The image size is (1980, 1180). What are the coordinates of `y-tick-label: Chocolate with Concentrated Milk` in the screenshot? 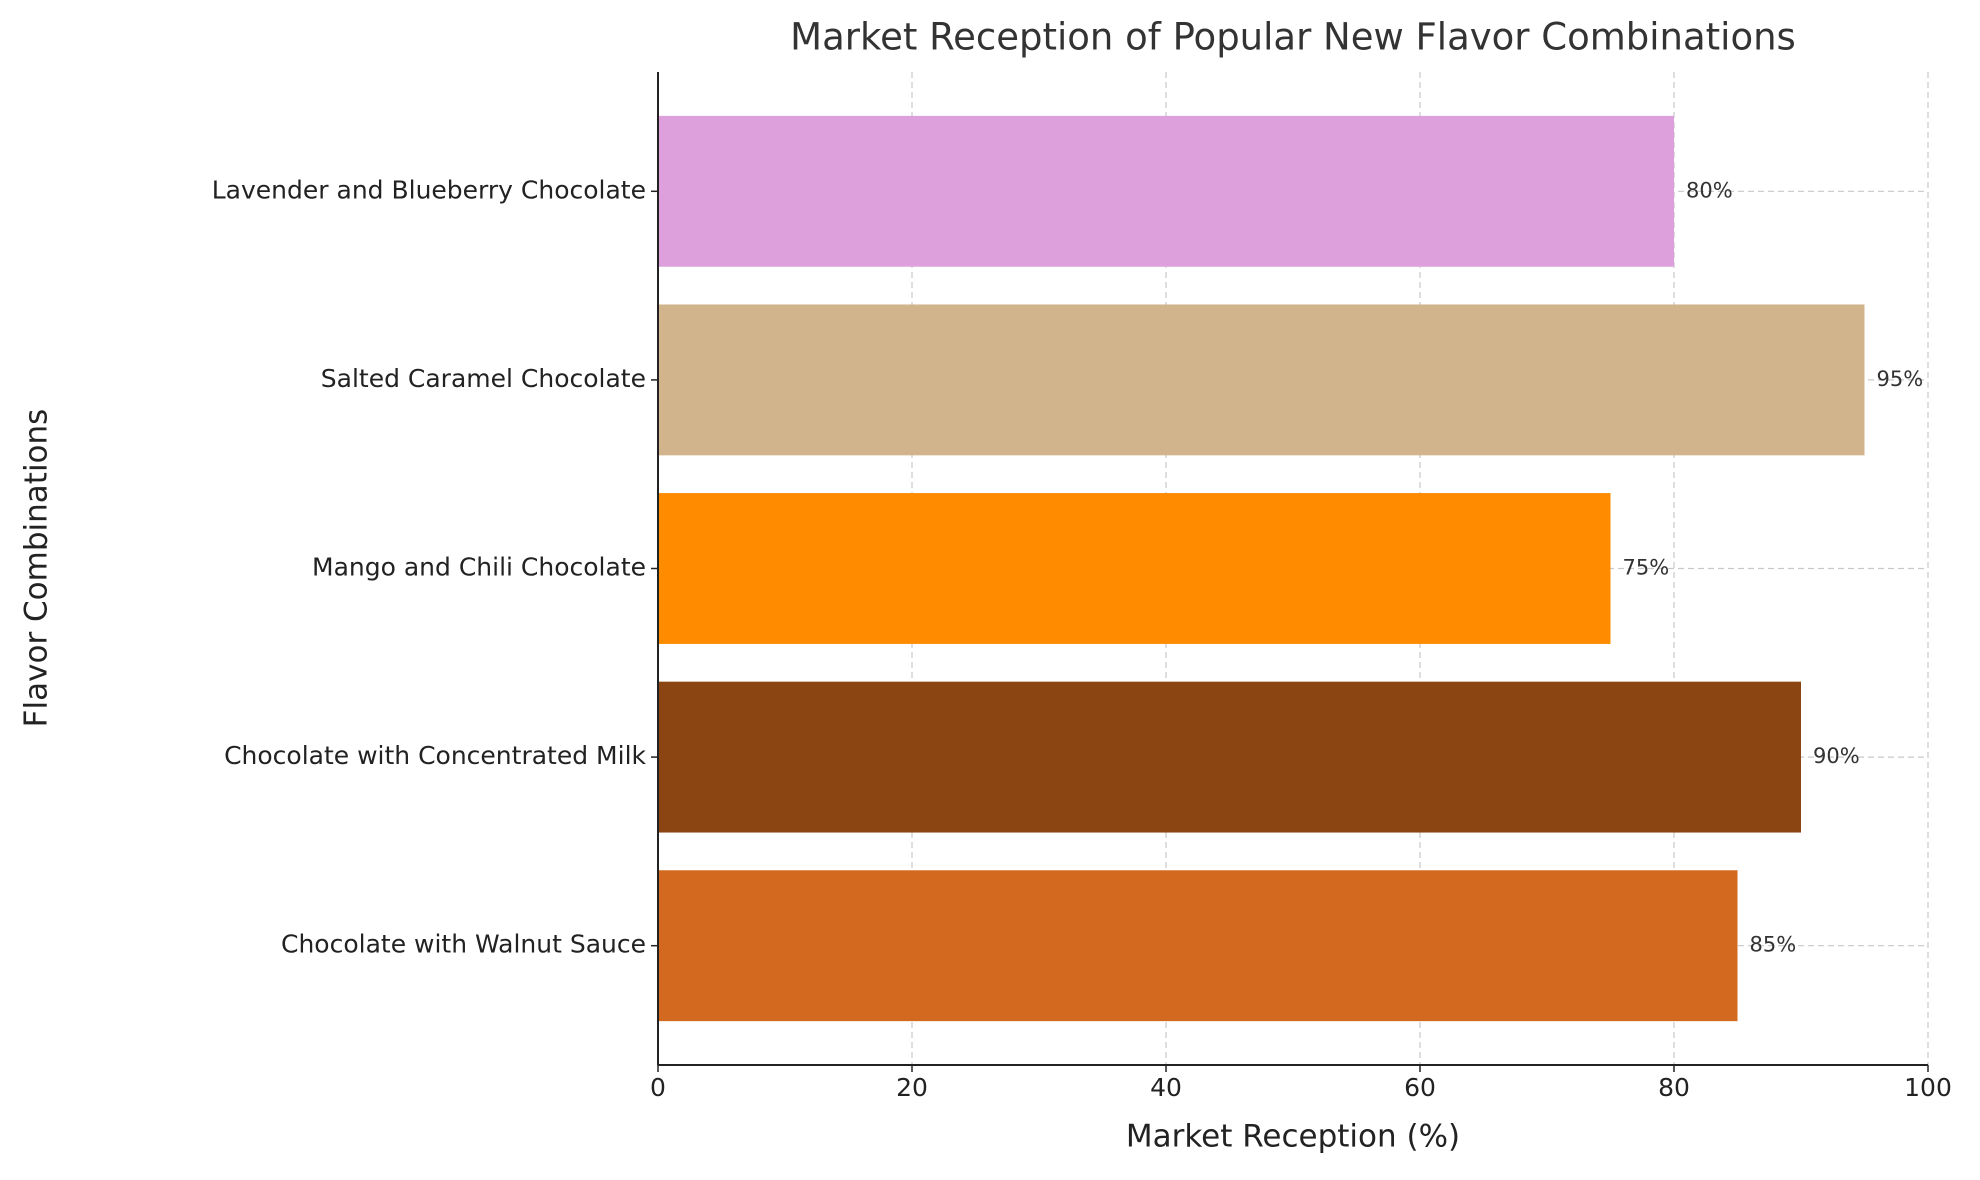 It's located at (435, 755).